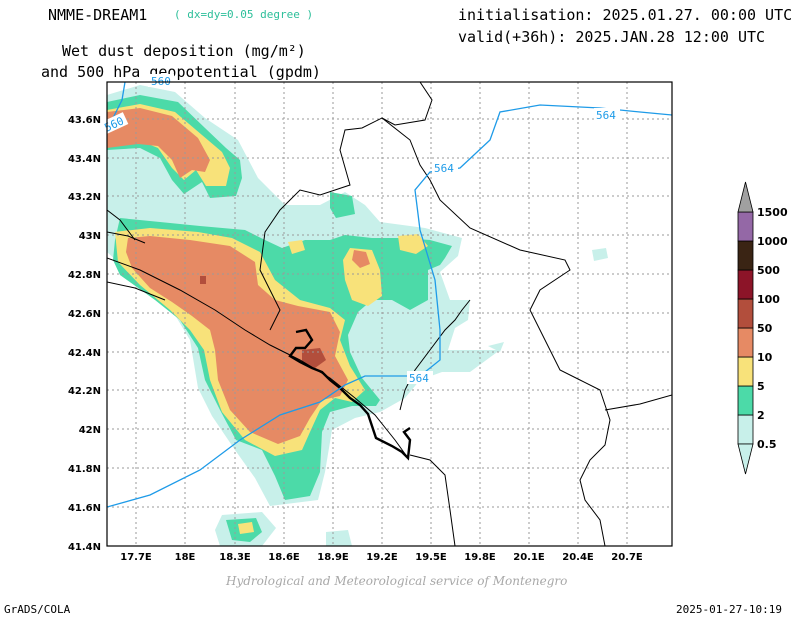 This screenshot has width=800, height=618. I want to click on lon-tick-label: 20.1E, so click(529, 557).